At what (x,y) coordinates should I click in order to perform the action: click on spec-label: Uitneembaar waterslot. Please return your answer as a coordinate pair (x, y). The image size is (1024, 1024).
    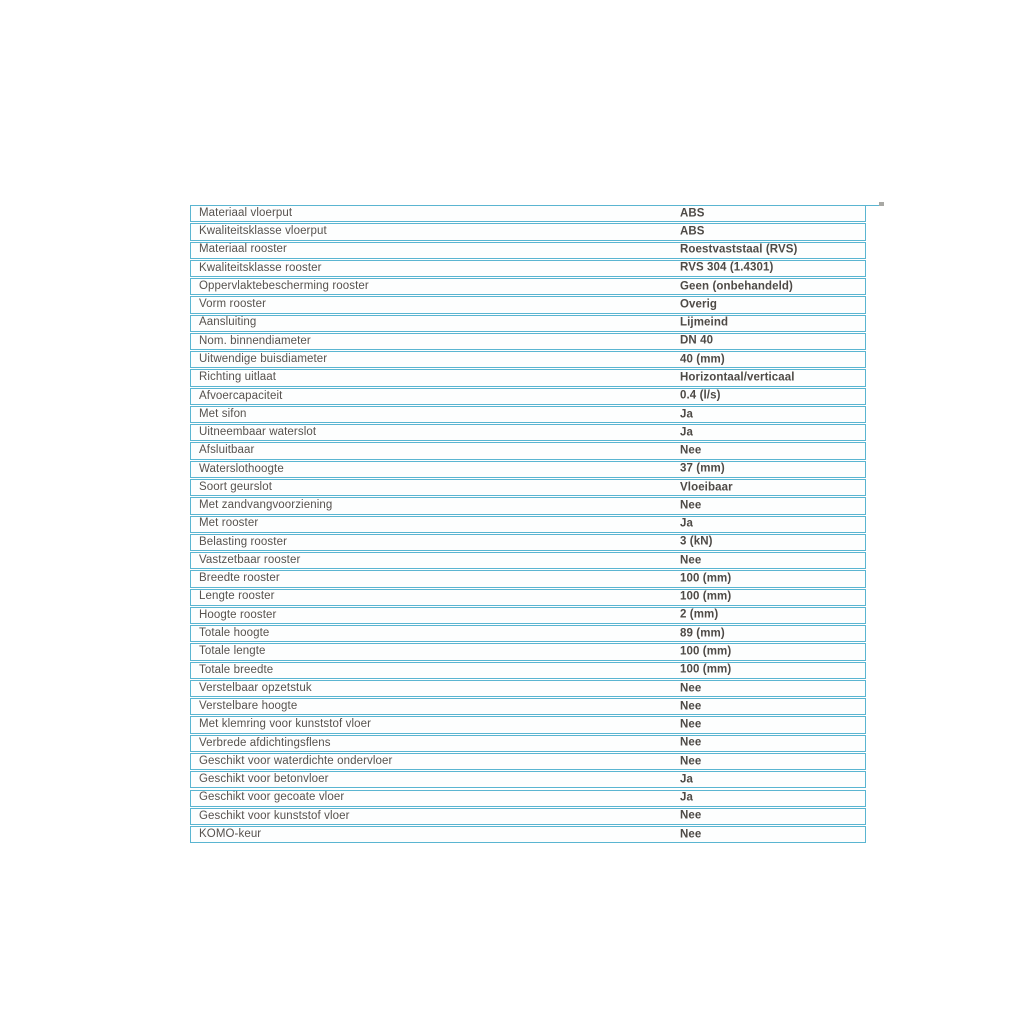
    Looking at the image, I should click on (258, 432).